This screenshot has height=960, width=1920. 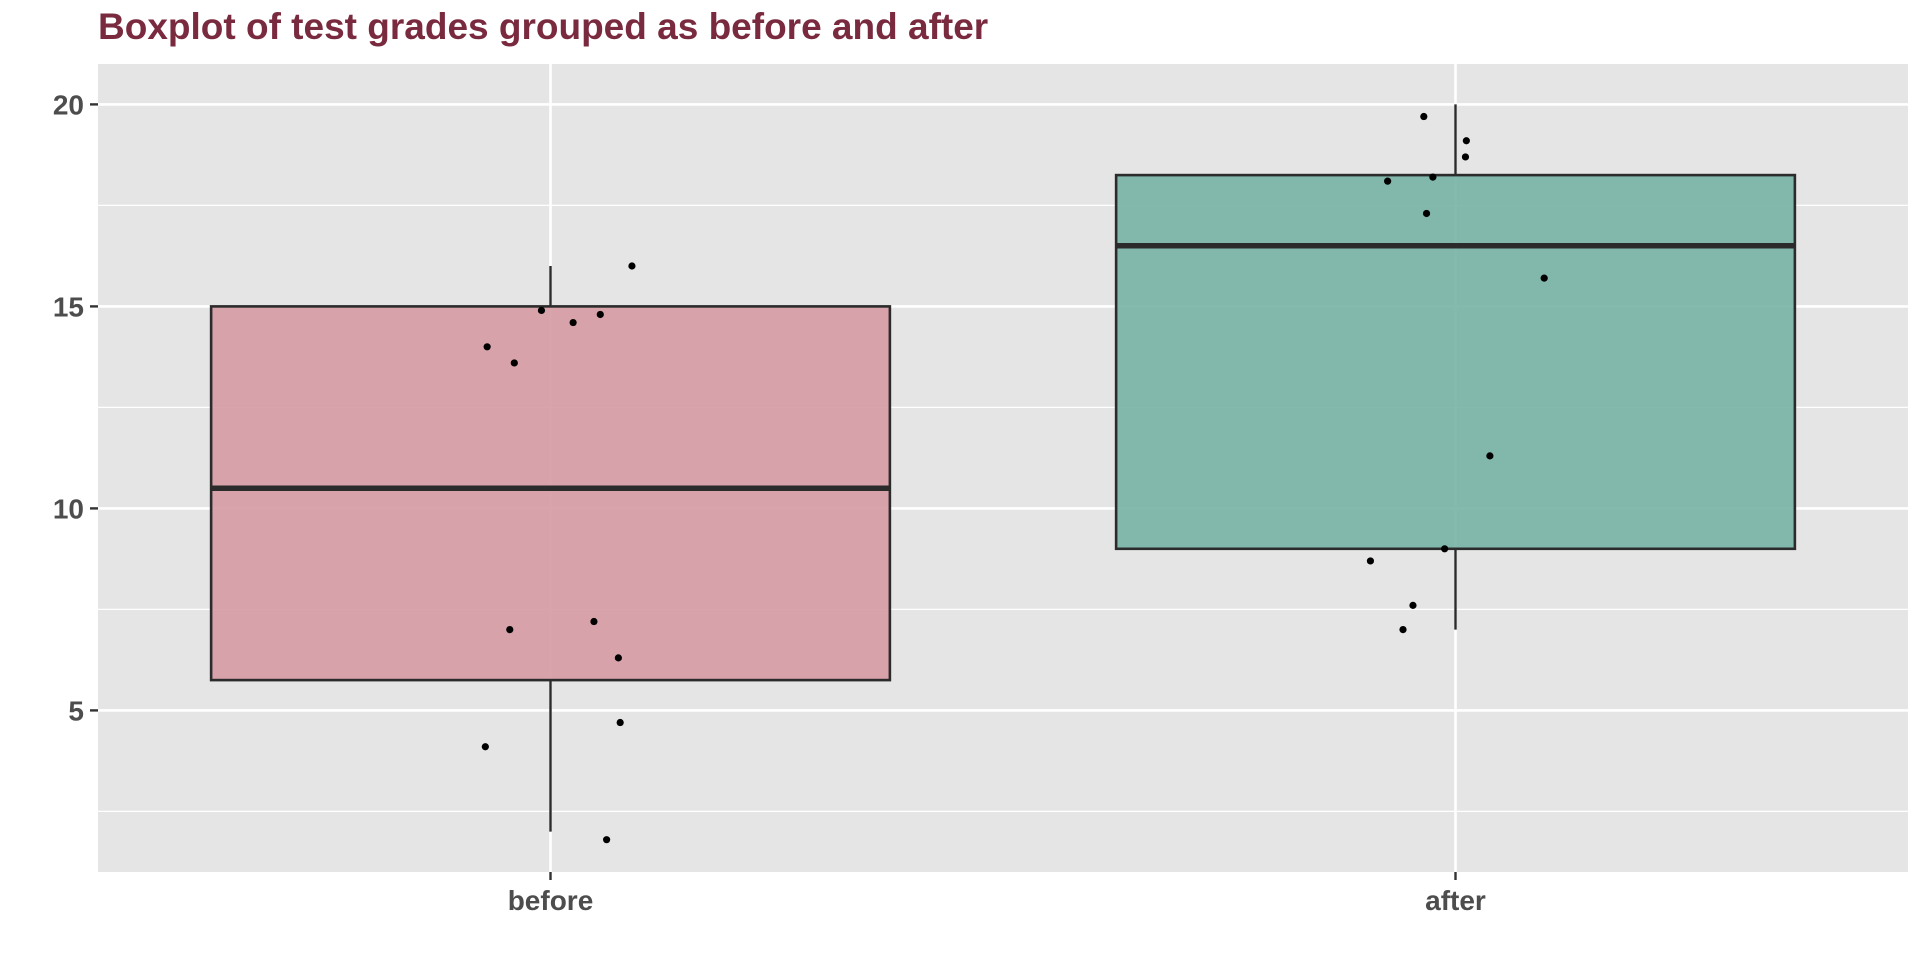 What do you see at coordinates (76, 710) in the screenshot?
I see `y-tick-label: 5` at bounding box center [76, 710].